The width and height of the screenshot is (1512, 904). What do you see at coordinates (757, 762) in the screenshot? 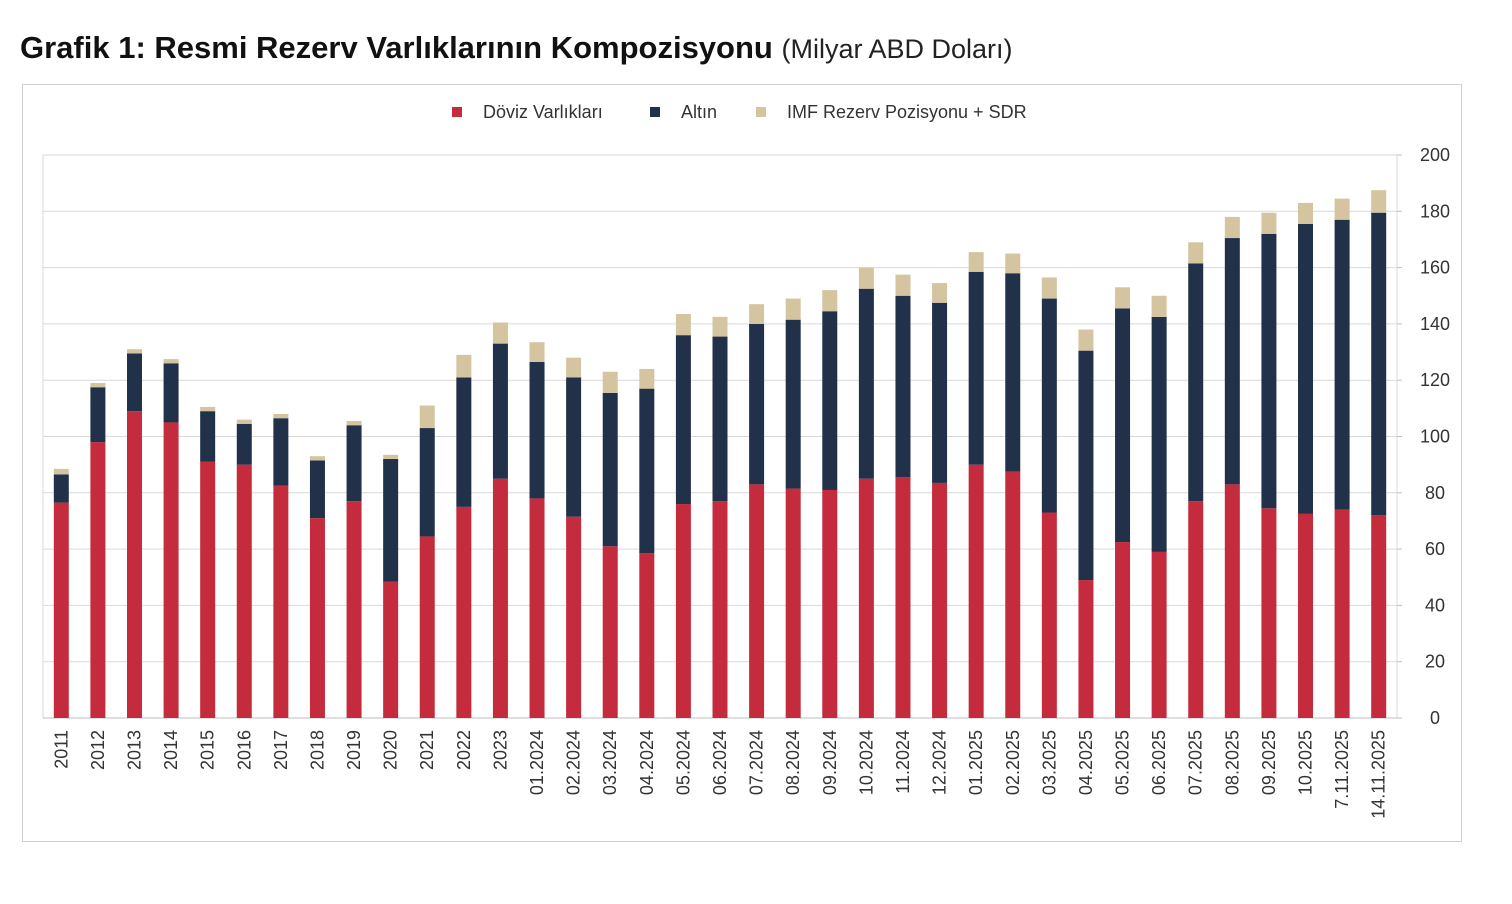
I see `x-tick-label: 07.2024` at bounding box center [757, 762].